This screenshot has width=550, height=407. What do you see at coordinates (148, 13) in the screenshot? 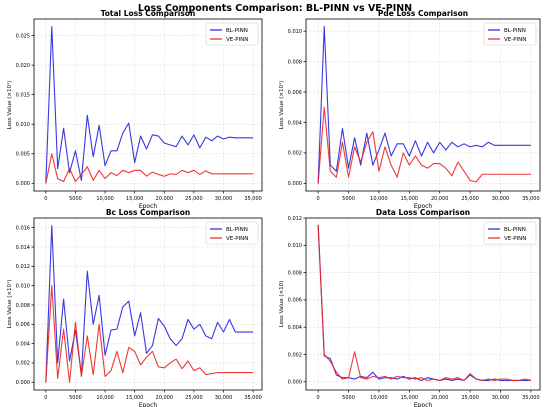
I see `chart-title: Total Loss Comparison` at bounding box center [148, 13].